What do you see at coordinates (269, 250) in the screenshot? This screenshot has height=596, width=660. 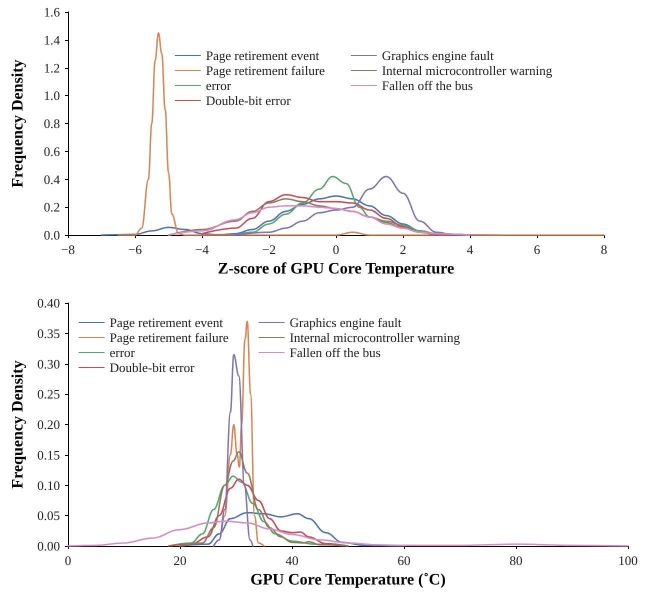 I see `x-tick-label: −2` at bounding box center [269, 250].